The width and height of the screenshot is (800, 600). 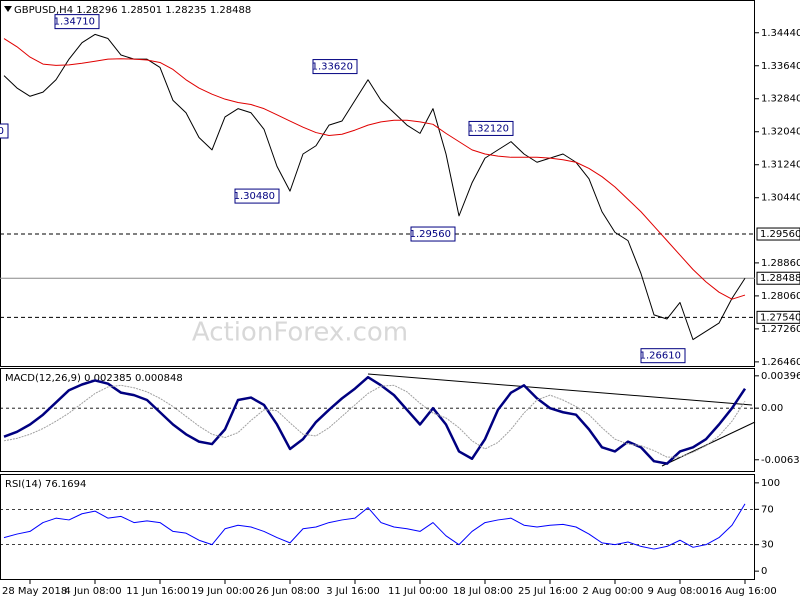 What do you see at coordinates (488, 128) in the screenshot?
I see `annotation-label: 1.32120` at bounding box center [488, 128].